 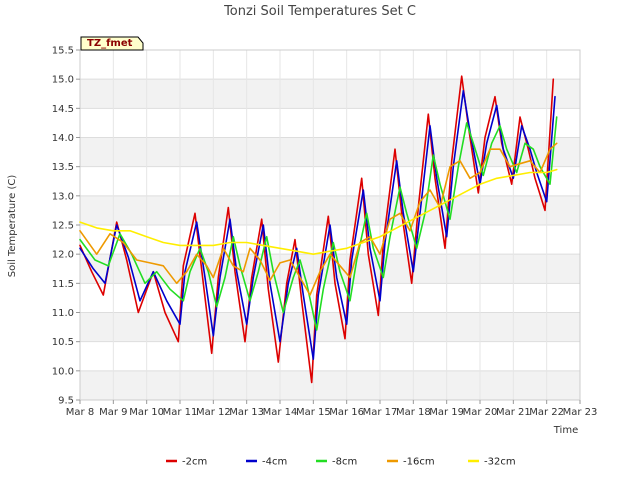 I want to click on station-badge: TZ_fmet, so click(x=112, y=43).